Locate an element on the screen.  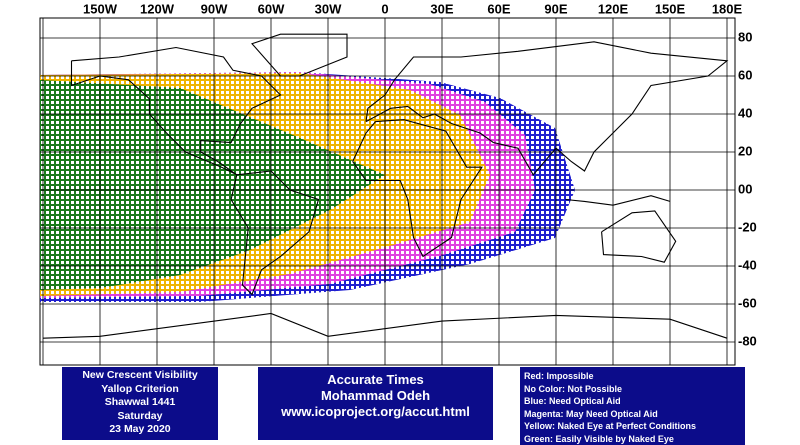
lat-label: 60 is located at coordinates (745, 74).